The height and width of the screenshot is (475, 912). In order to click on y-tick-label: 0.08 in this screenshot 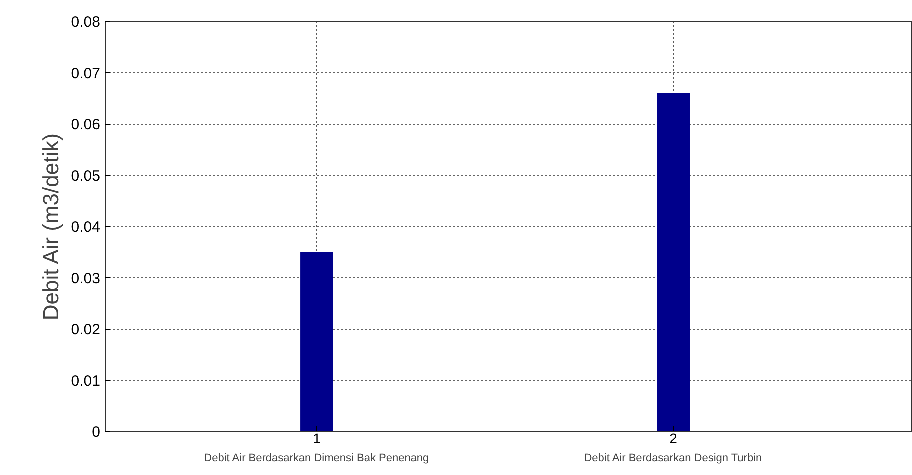, I will do `click(86, 22)`.